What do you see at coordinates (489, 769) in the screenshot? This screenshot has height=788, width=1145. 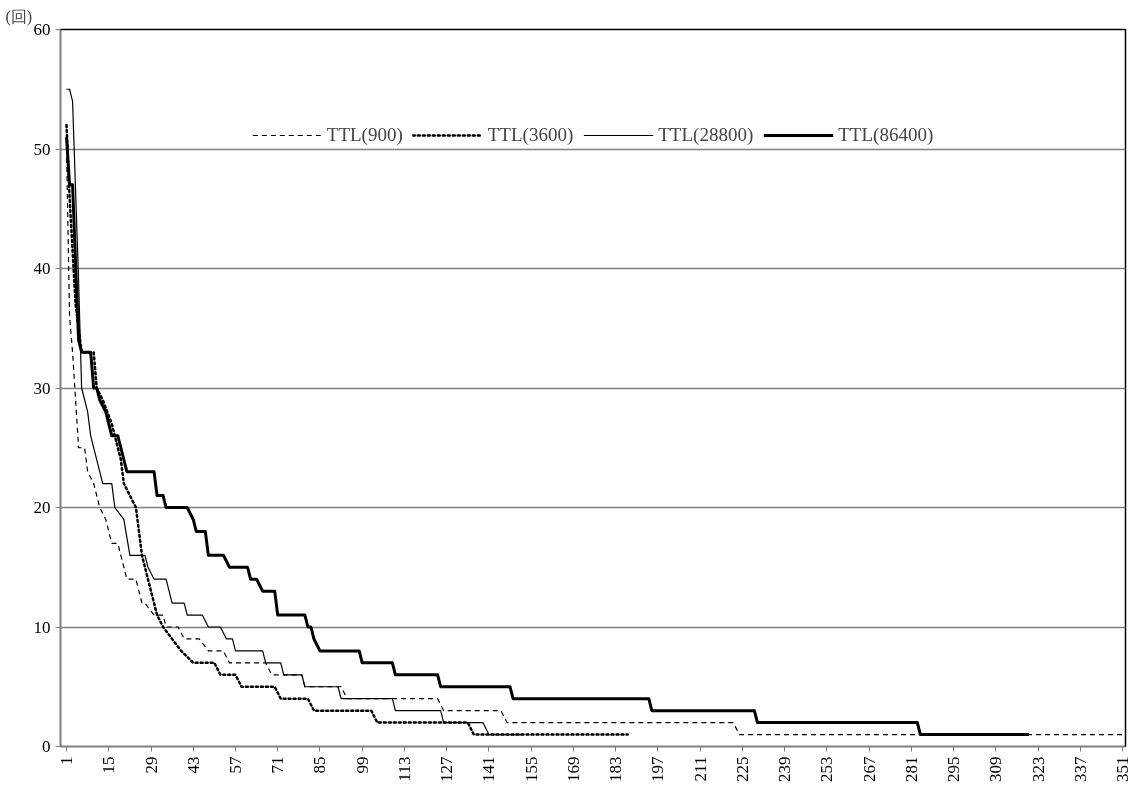 I see `x-tick-label: 141` at bounding box center [489, 769].